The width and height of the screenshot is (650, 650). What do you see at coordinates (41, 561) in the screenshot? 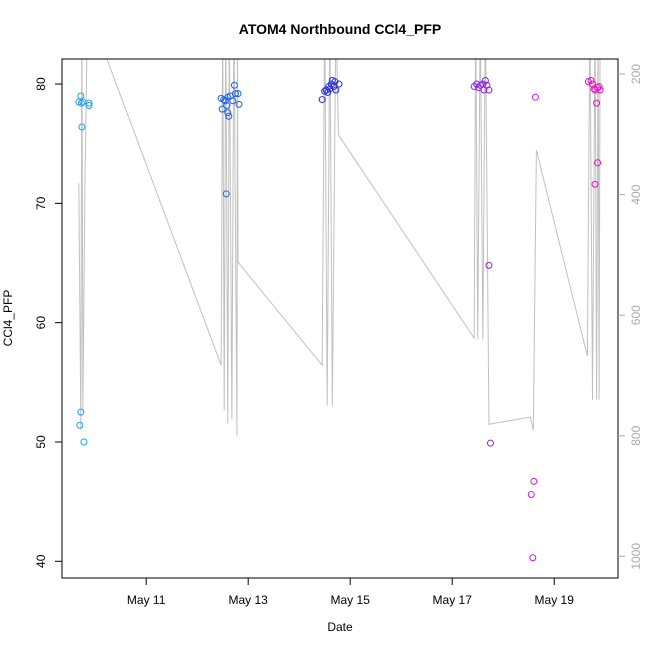
I see `y-tick-label: 40` at bounding box center [41, 561].